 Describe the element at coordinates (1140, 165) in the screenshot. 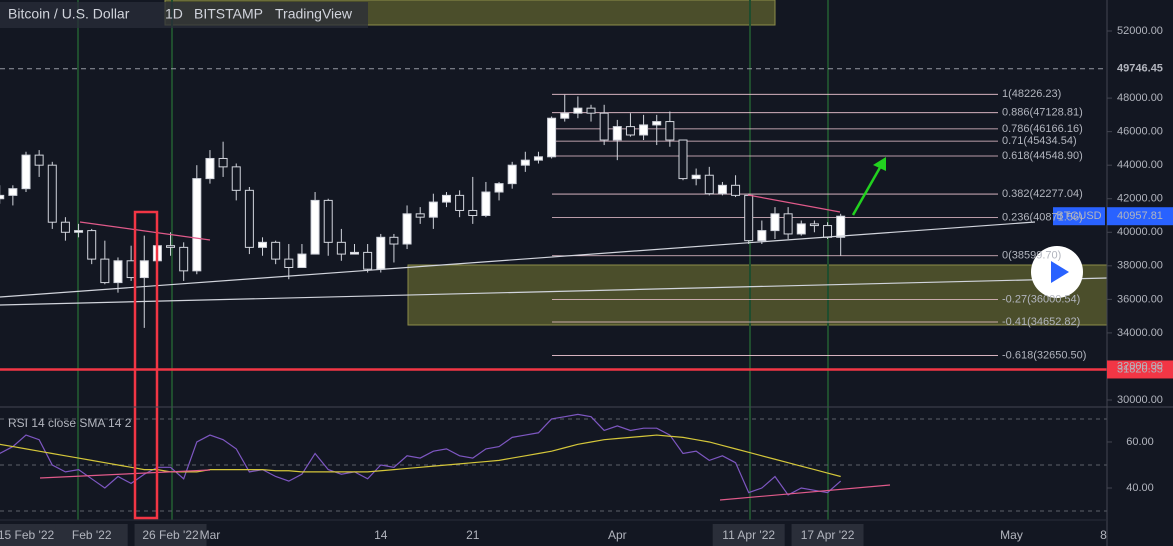

I see `y-tick-label: 44000.00` at that location.